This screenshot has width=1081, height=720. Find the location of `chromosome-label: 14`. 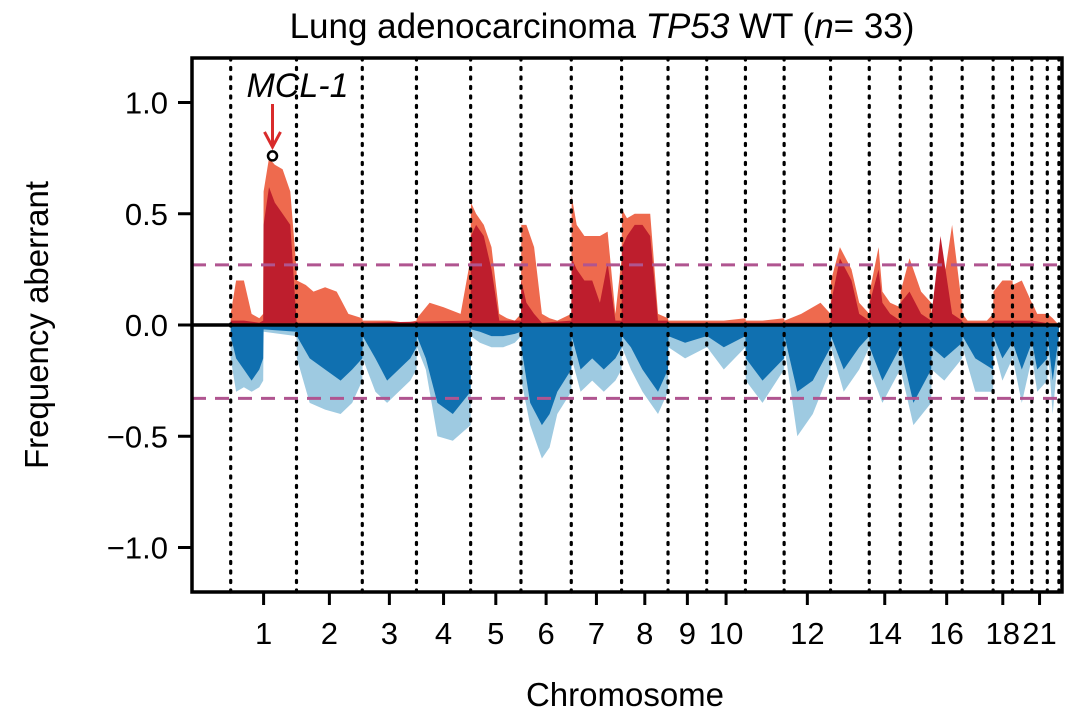

chromosome-label: 14 is located at coordinates (885, 633).